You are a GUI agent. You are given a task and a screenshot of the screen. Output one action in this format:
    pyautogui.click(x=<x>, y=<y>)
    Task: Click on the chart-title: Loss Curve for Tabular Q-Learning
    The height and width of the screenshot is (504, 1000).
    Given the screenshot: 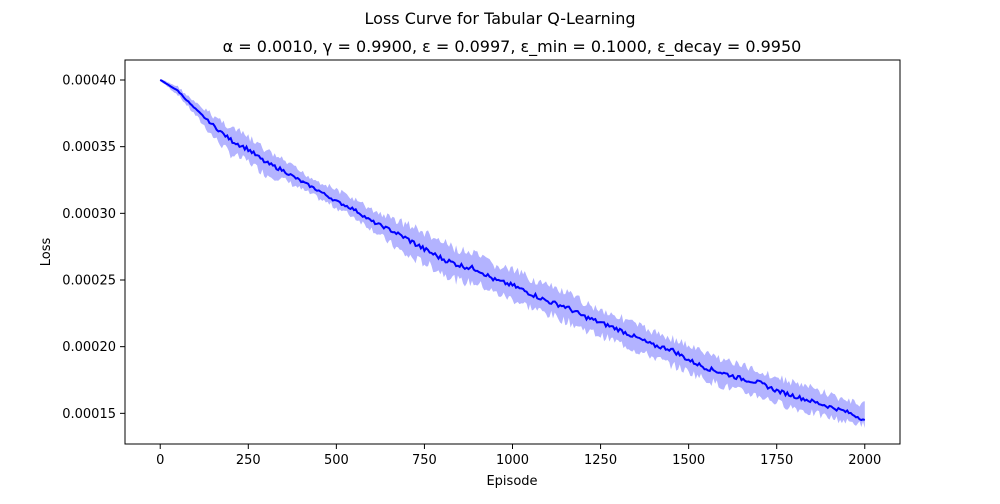 What is the action you would take?
    pyautogui.click(x=500, y=18)
    